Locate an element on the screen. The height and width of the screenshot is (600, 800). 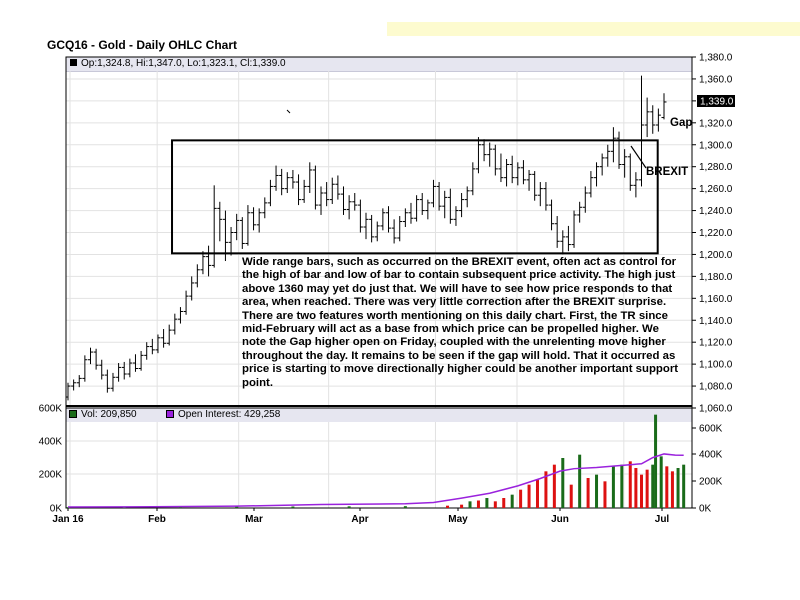
chart-title: GCQ16 - Gold - Daily OHLC Chart is located at coordinates (142, 45).